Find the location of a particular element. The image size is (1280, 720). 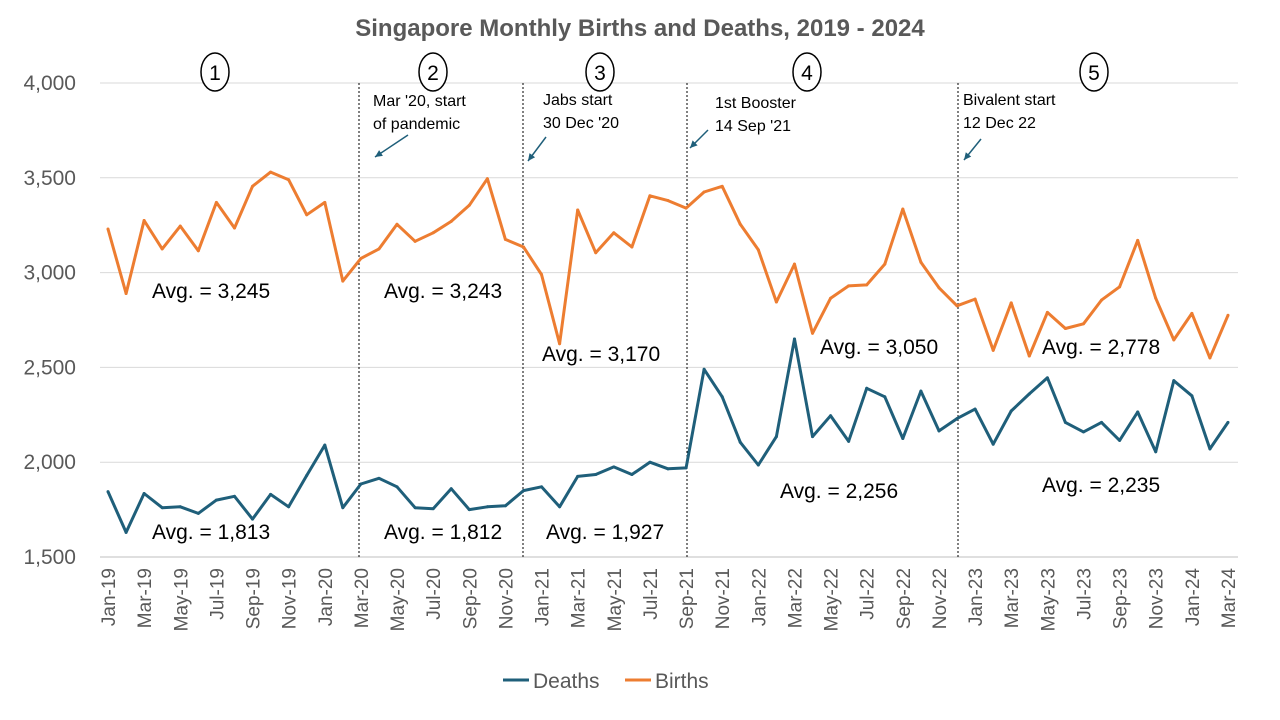

y-tick-label: 3,000 is located at coordinates (49, 273).